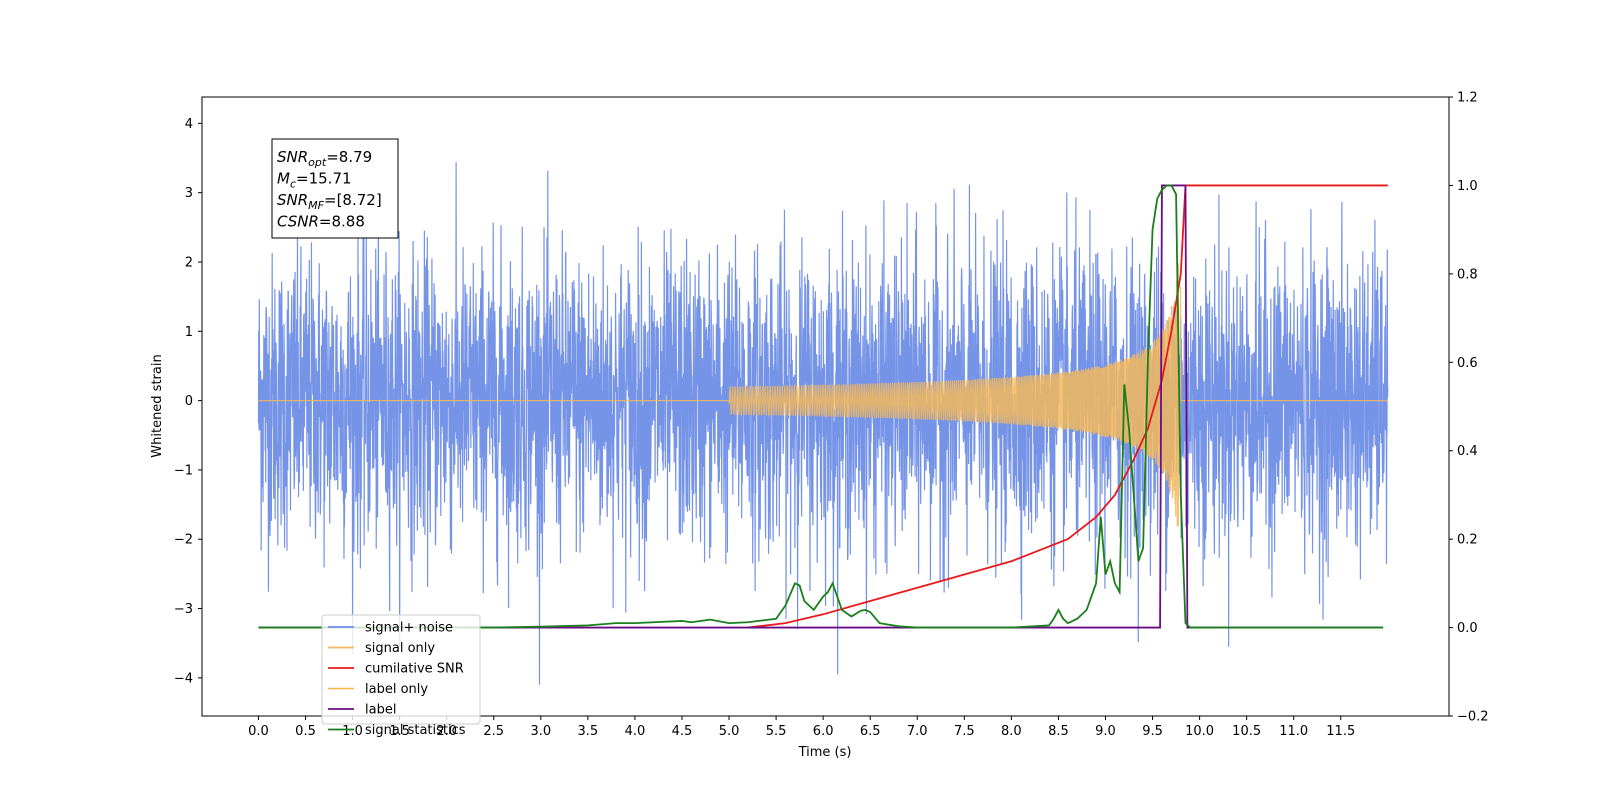 The width and height of the screenshot is (1600, 800). What do you see at coordinates (415, 730) in the screenshot?
I see `legend-entry: signal statistics` at bounding box center [415, 730].